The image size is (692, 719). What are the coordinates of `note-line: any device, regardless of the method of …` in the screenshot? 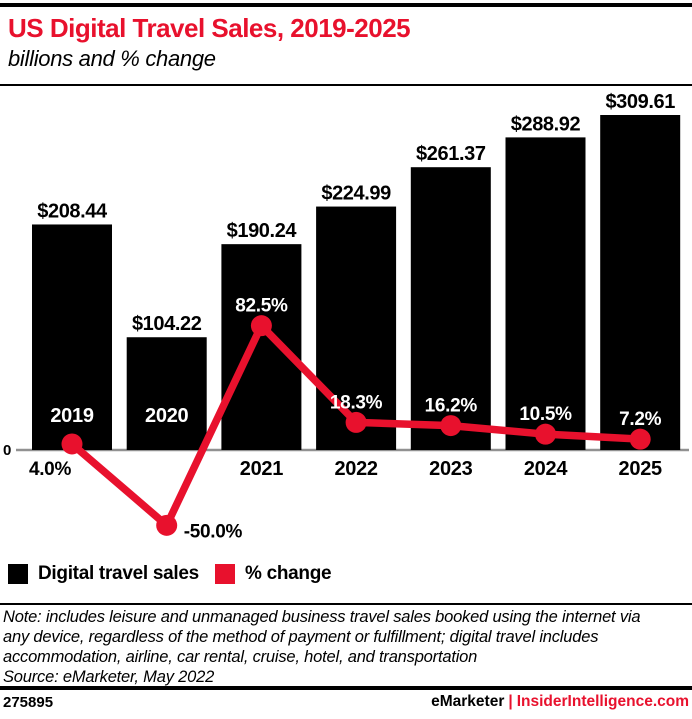 It's located at (301, 637).